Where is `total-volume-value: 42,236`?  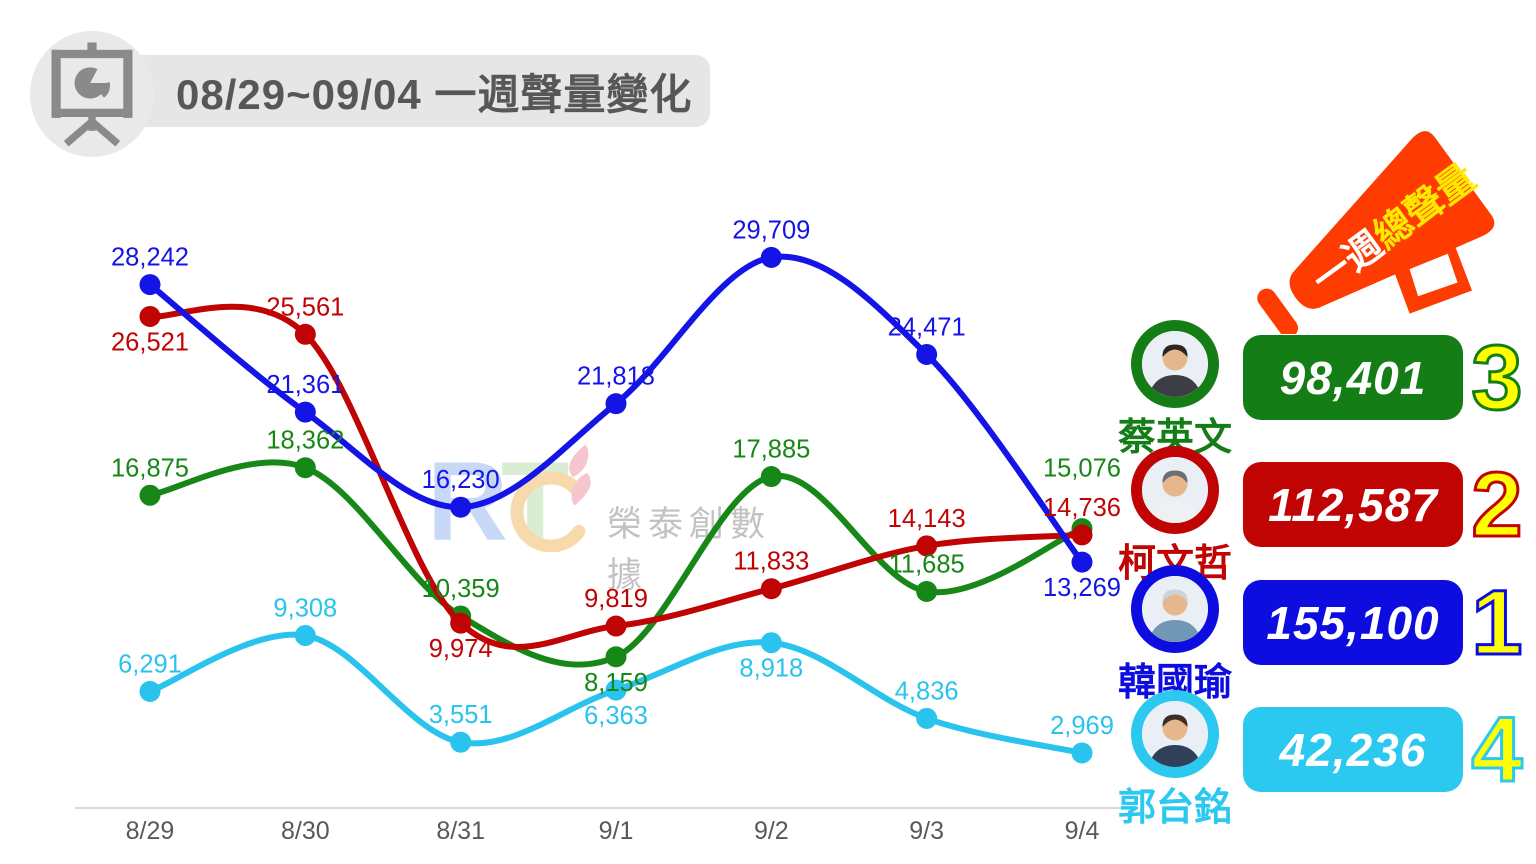 total-volume-value: 42,236 is located at coordinates (1353, 749).